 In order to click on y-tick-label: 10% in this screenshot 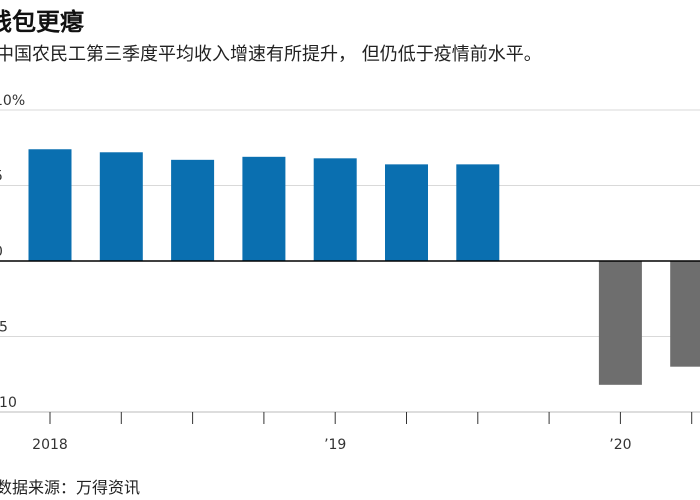, I will do `click(12, 101)`.